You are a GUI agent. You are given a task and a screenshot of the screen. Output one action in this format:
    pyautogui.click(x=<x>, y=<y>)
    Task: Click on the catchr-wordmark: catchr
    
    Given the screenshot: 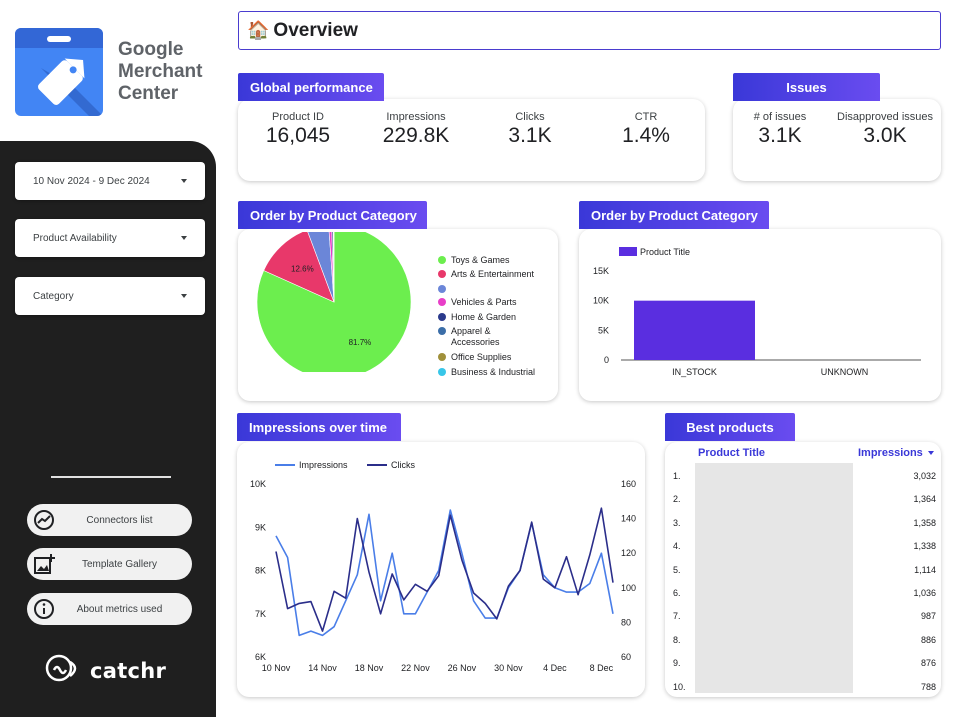 What is the action you would take?
    pyautogui.click(x=128, y=670)
    